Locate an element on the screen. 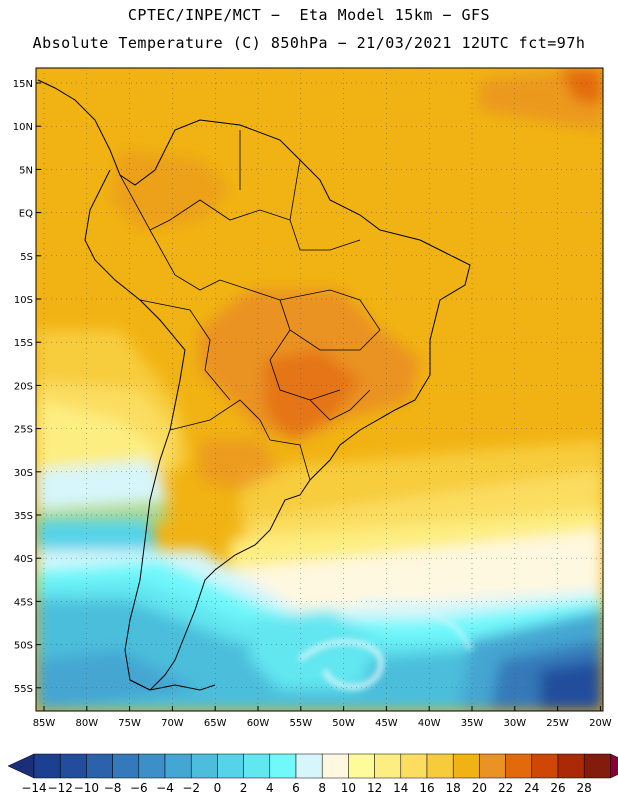  scale-label: 20 is located at coordinates (479, 788).